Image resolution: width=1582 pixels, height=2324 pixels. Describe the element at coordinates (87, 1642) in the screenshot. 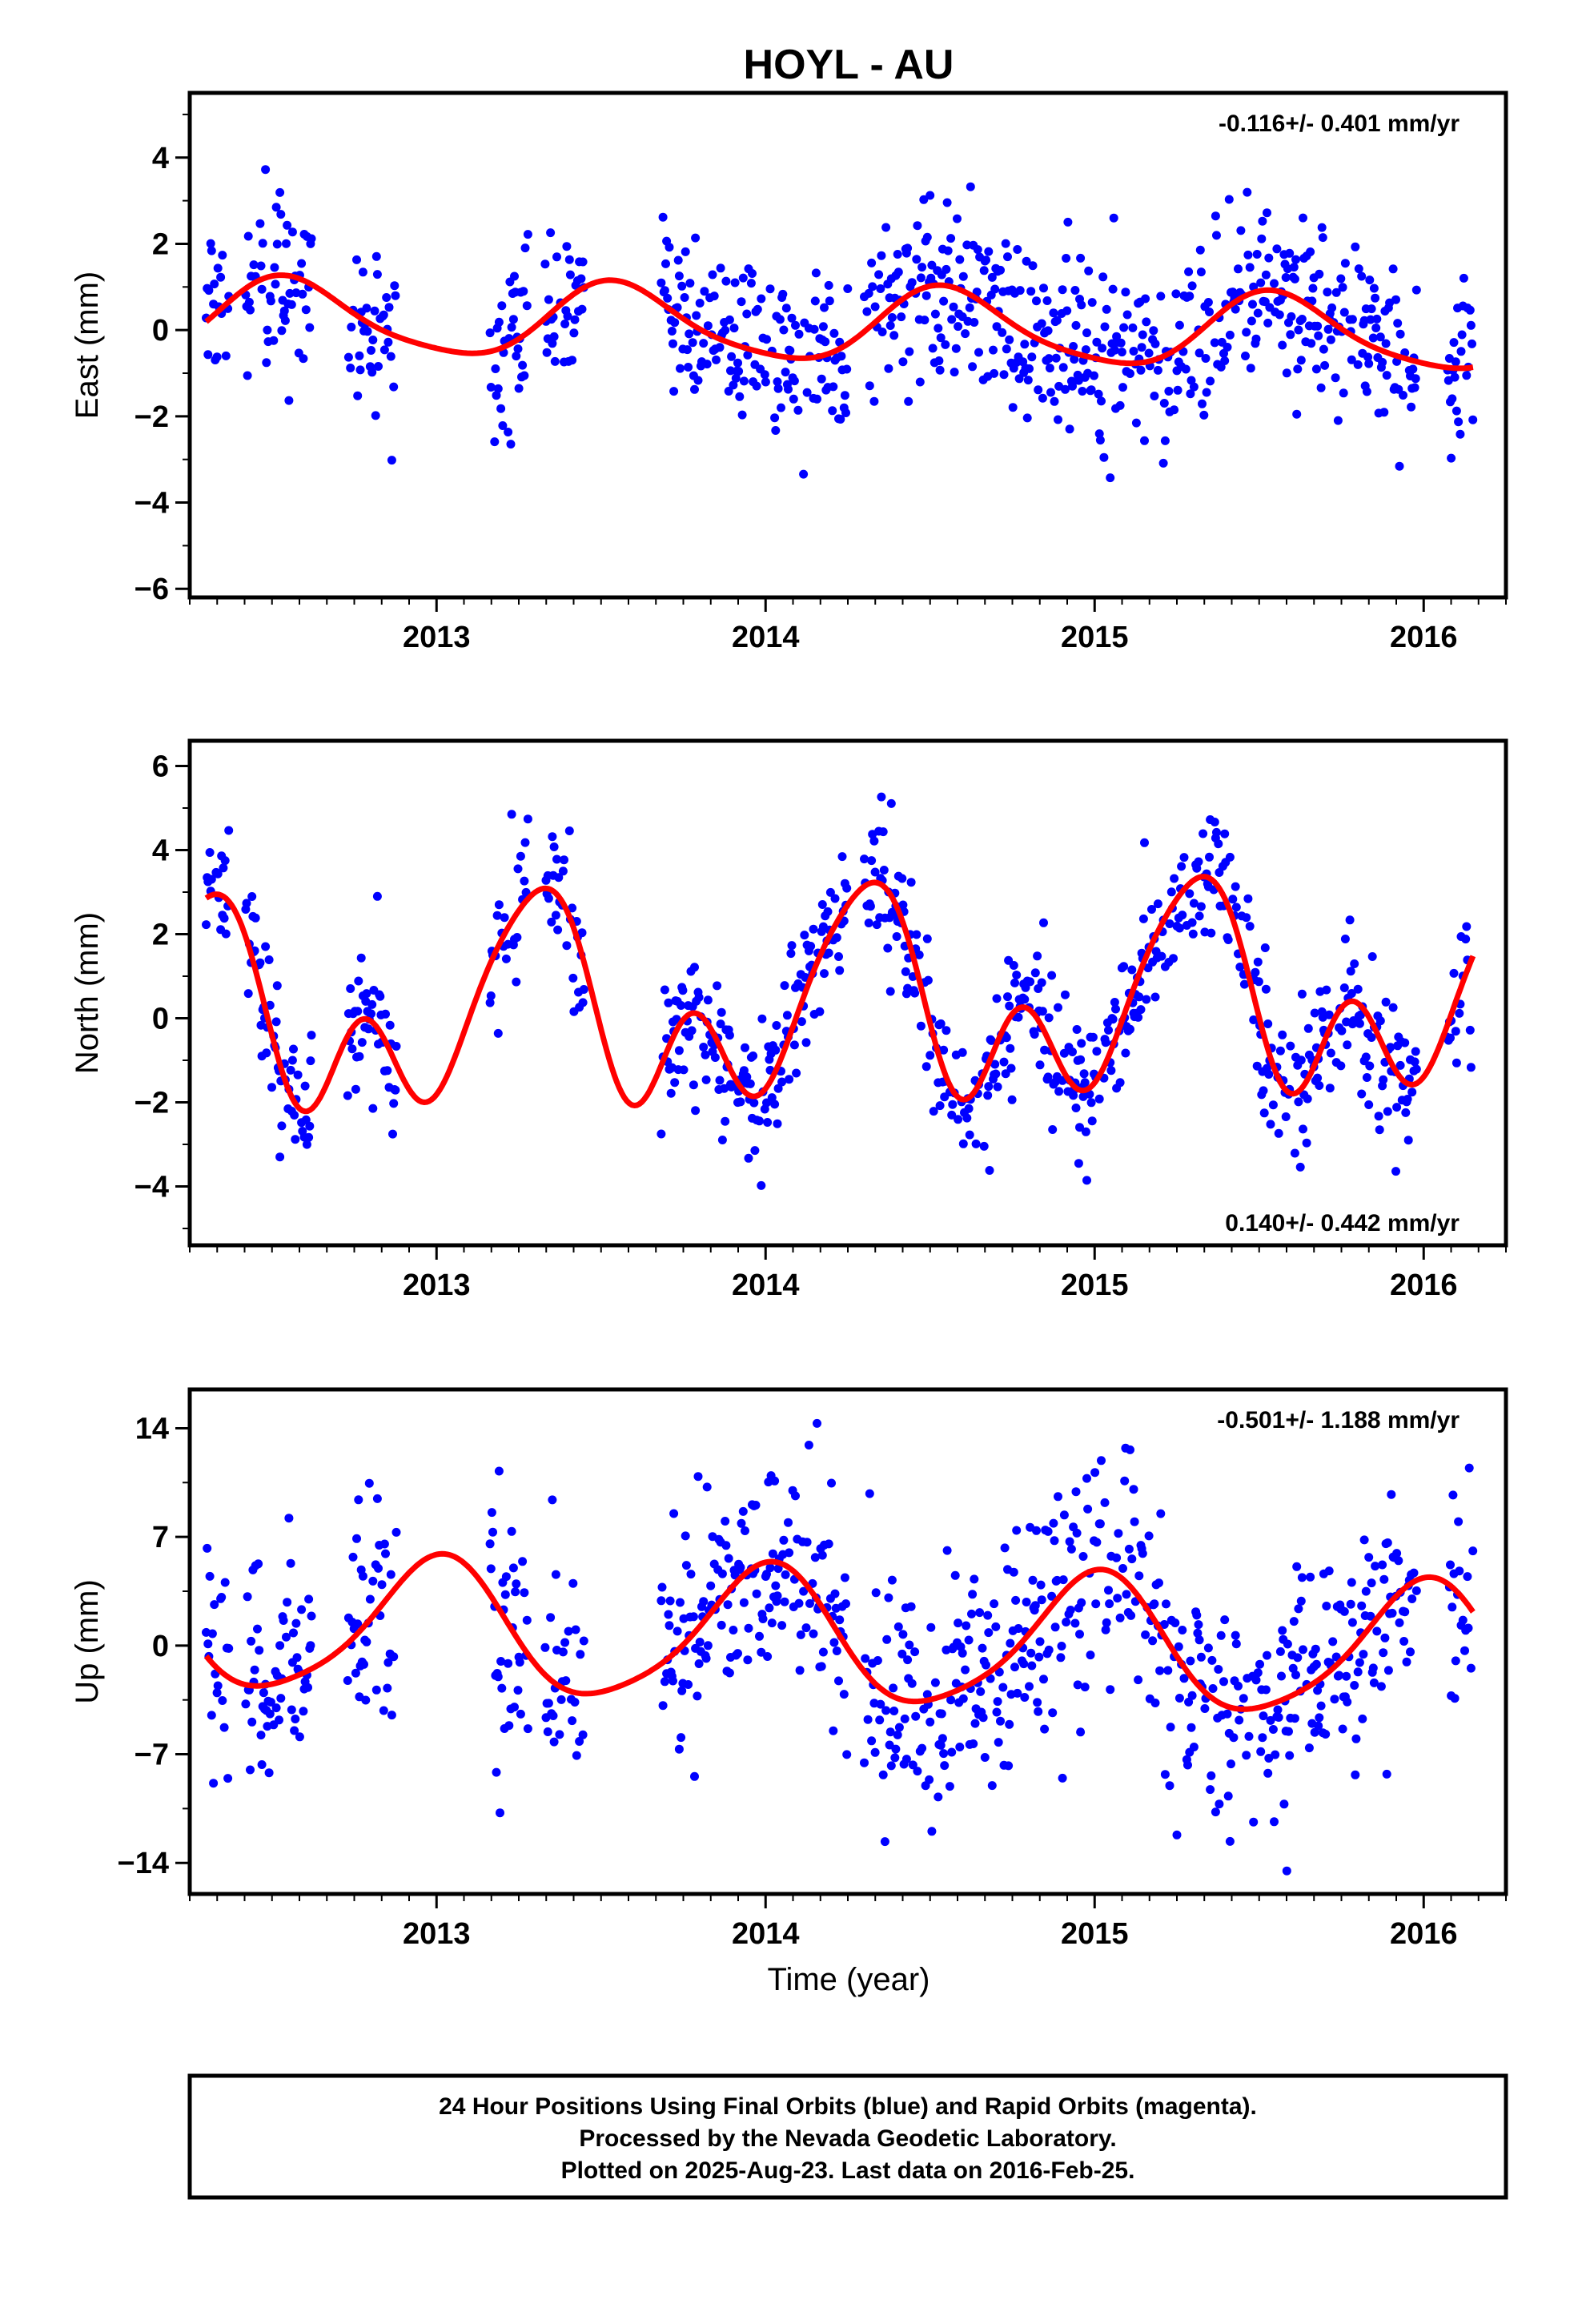

I see `y-axis-label: Up (mm)` at that location.